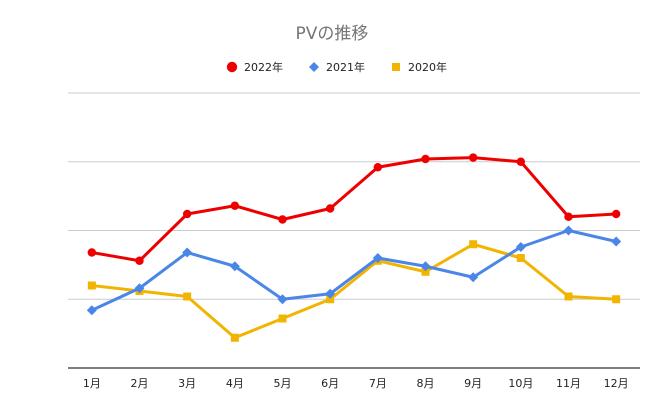  I want to click on legend-item: 2022年, so click(254, 67).